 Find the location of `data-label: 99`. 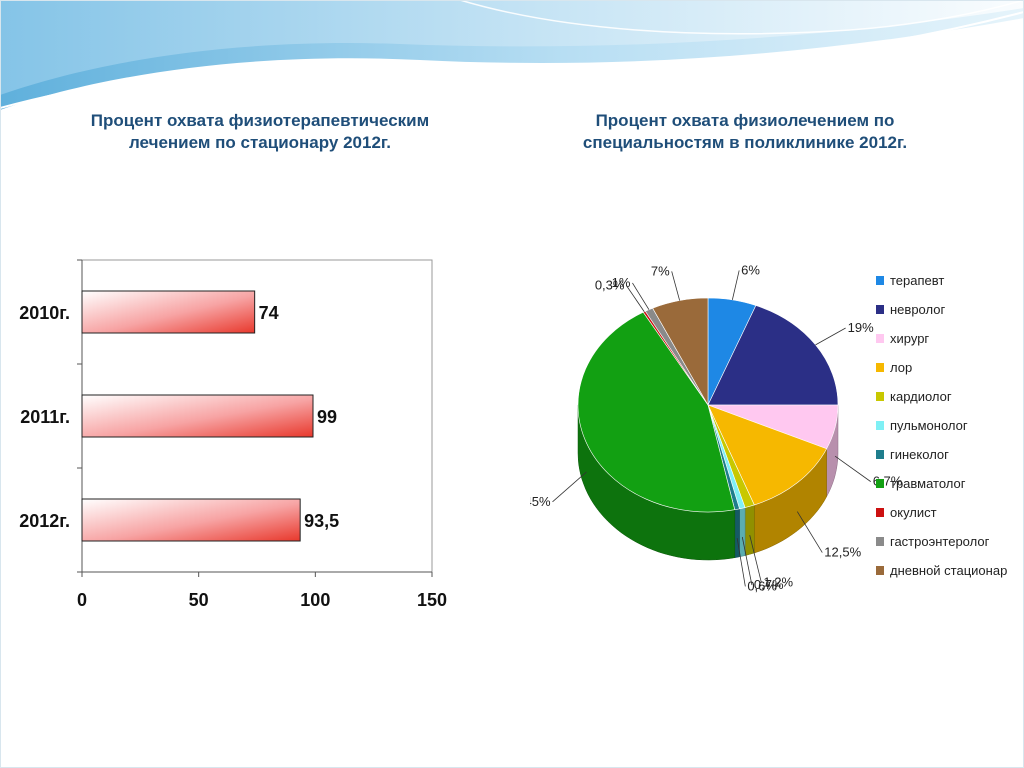

data-label: 99 is located at coordinates (327, 417).